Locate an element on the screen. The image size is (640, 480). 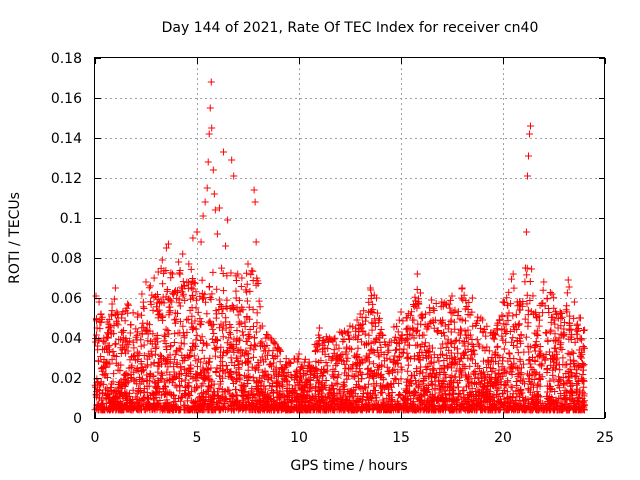
y-tick-label: 0.14 is located at coordinates (66, 139).